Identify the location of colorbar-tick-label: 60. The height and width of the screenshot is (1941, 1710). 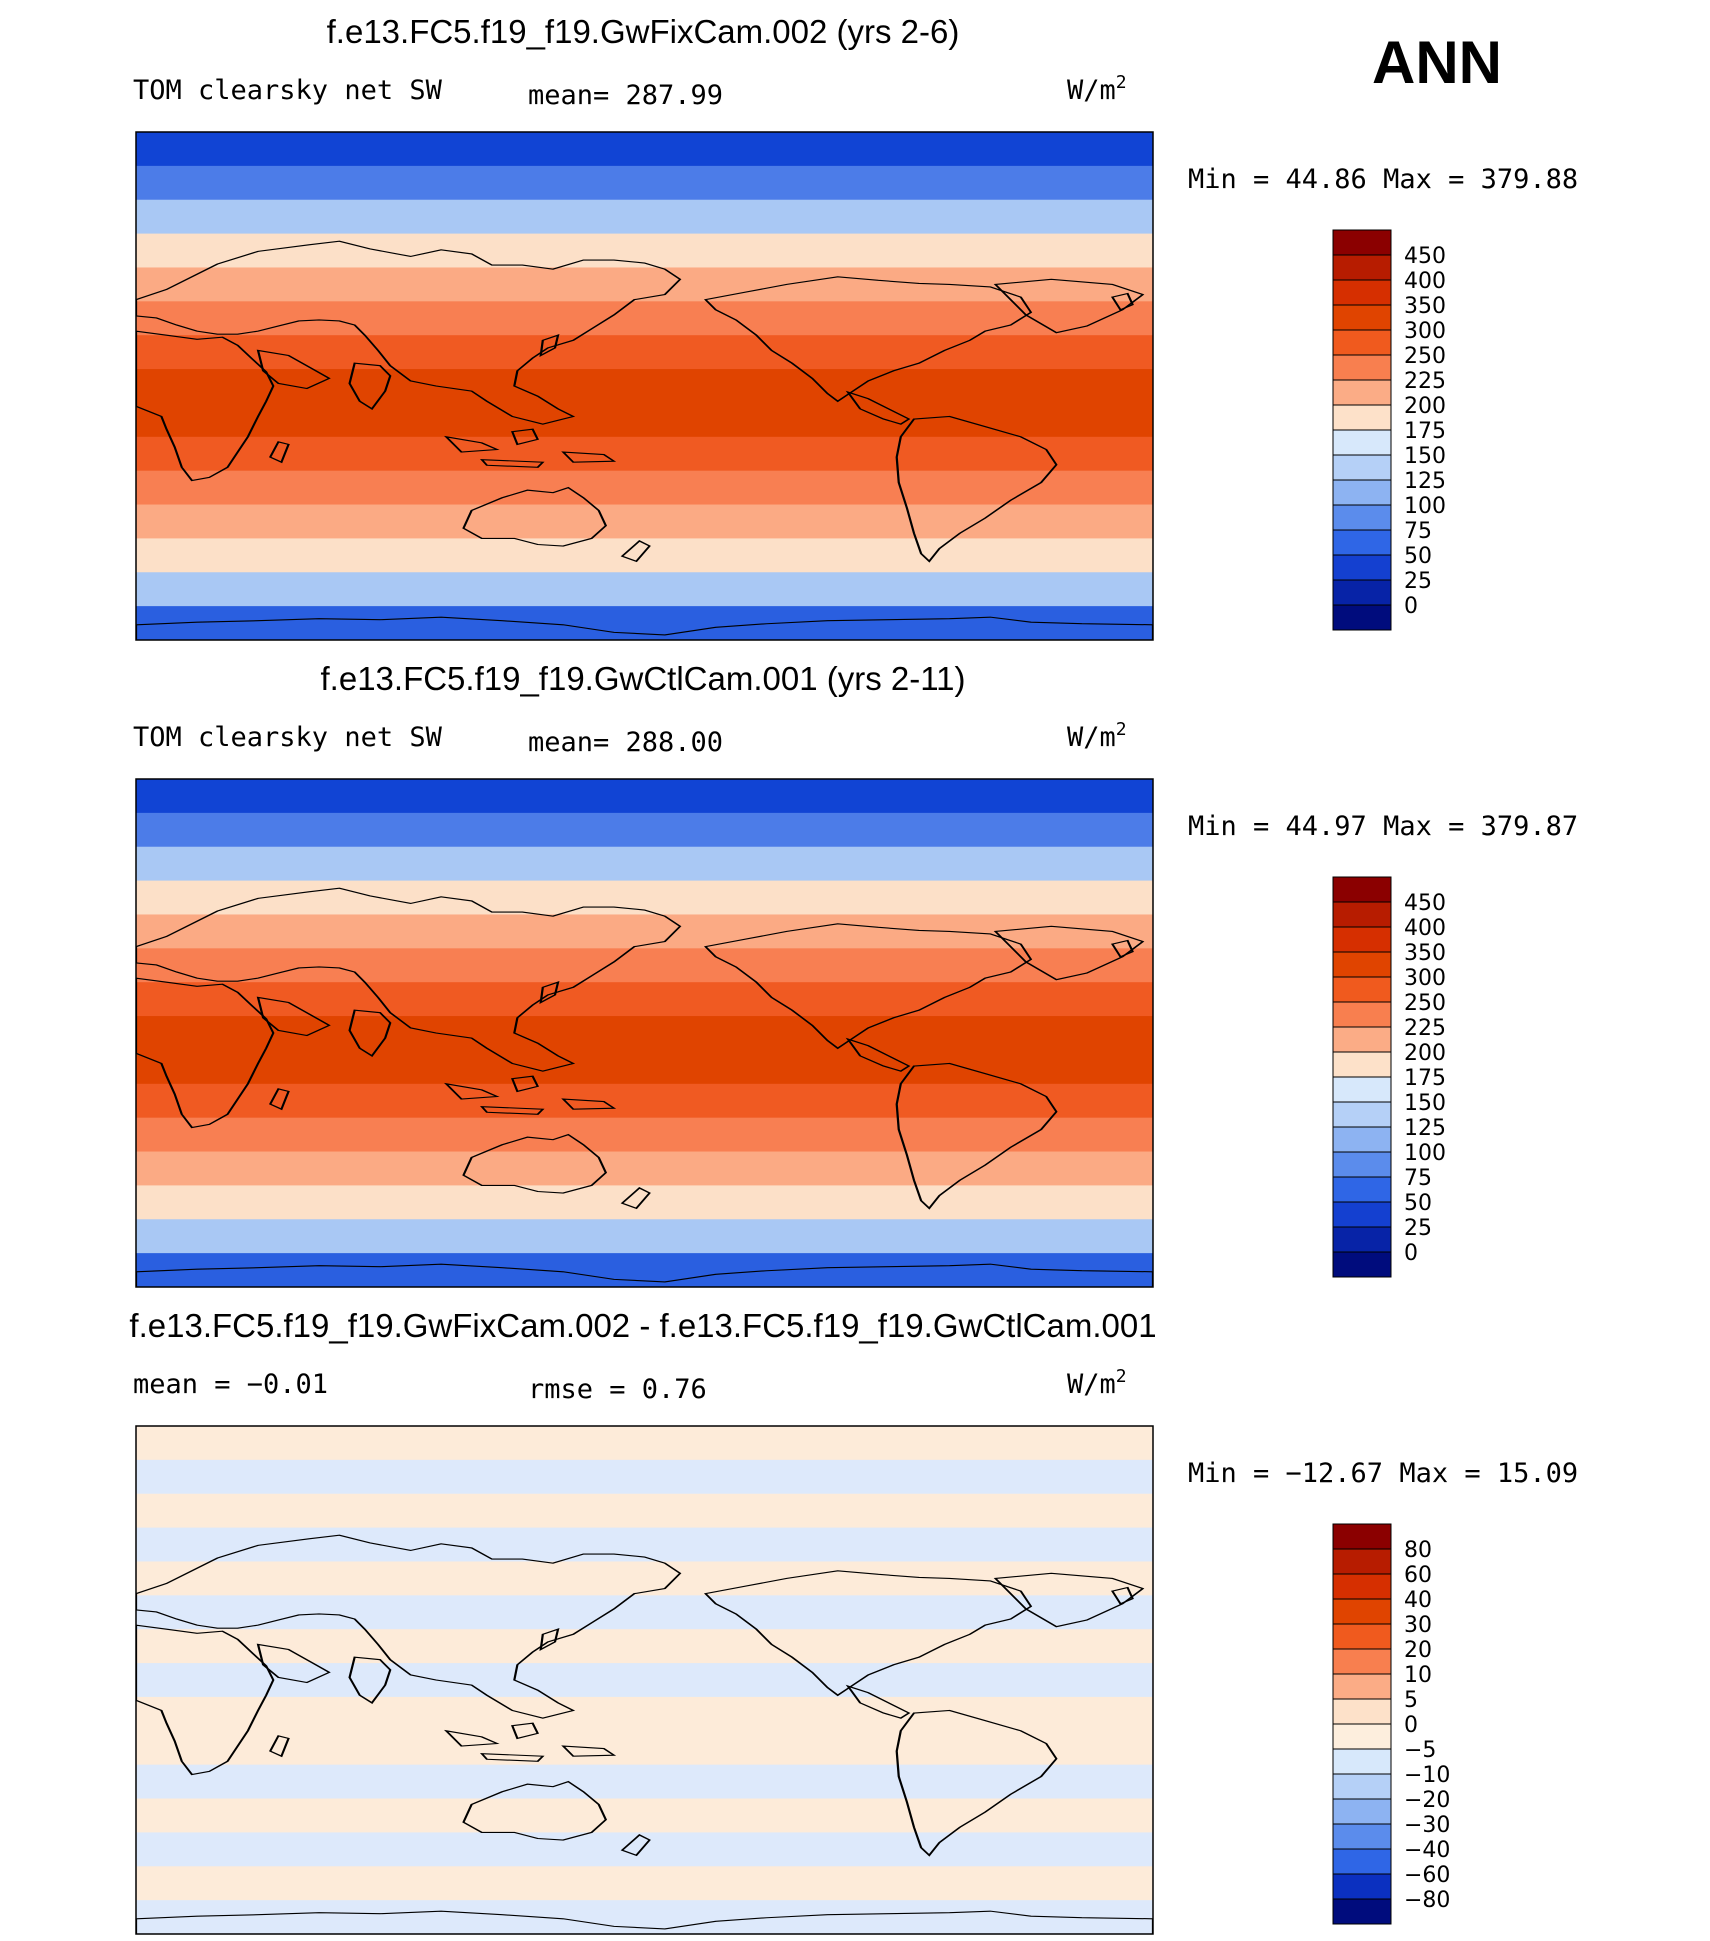
(1418, 1575).